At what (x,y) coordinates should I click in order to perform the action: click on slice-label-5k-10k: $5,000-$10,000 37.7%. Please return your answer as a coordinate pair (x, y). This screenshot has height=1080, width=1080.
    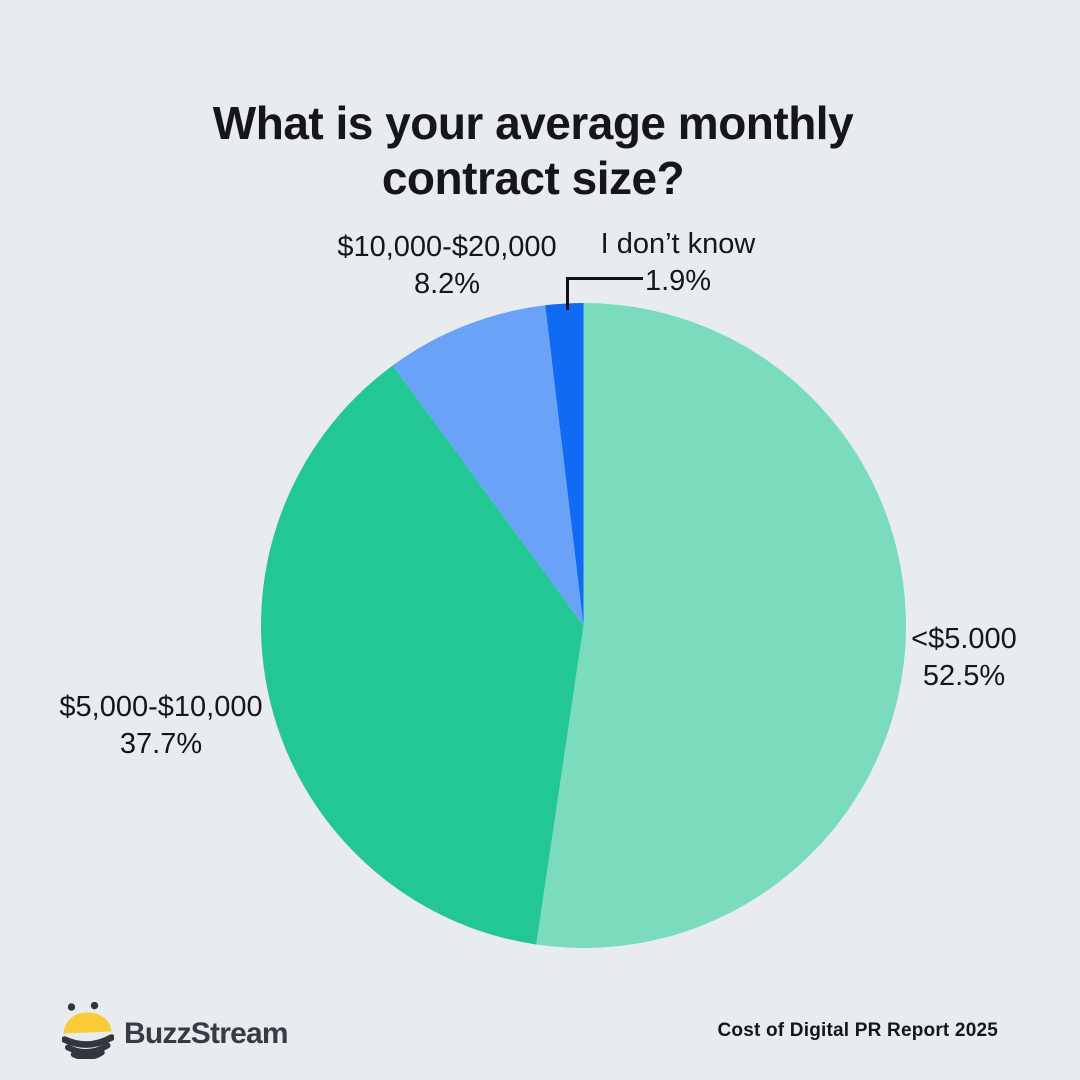
    Looking at the image, I should click on (160, 726).